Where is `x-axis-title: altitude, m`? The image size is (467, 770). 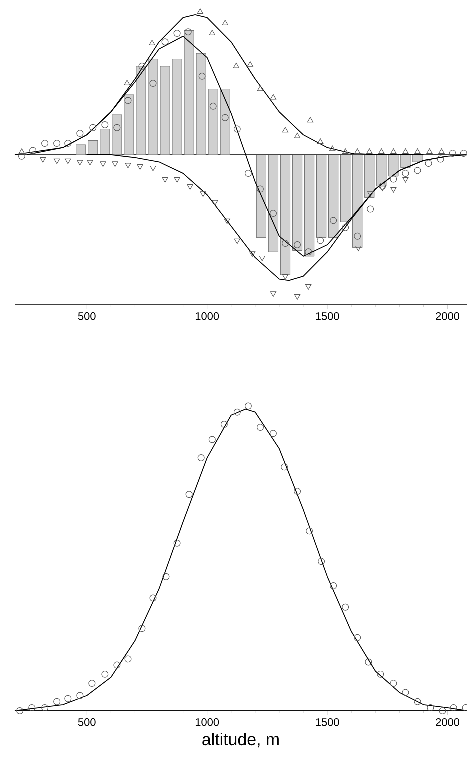
x-axis-title: altitude, m is located at coordinates (240, 740).